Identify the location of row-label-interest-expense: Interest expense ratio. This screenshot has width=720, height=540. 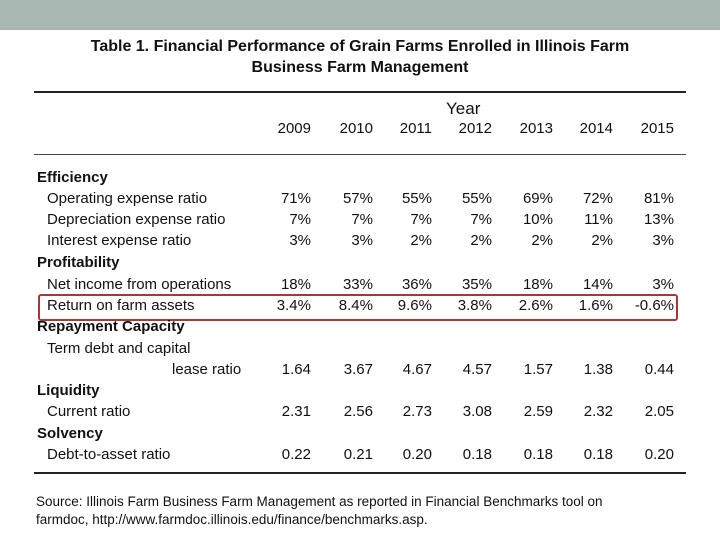
(119, 240).